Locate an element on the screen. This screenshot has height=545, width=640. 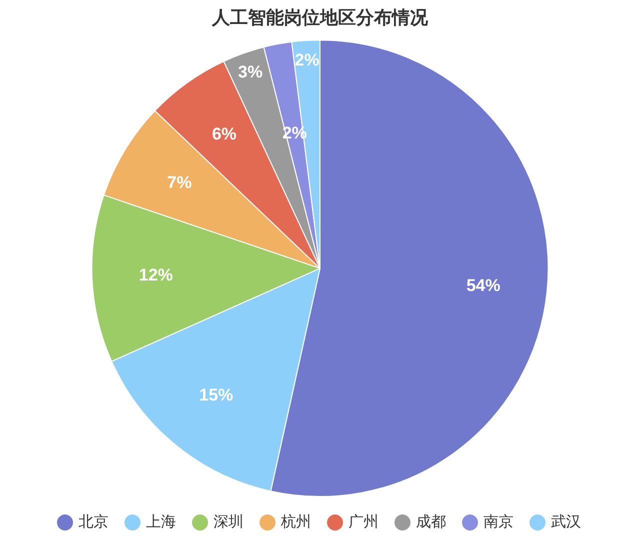
legend-label: 成都 is located at coordinates (431, 521).